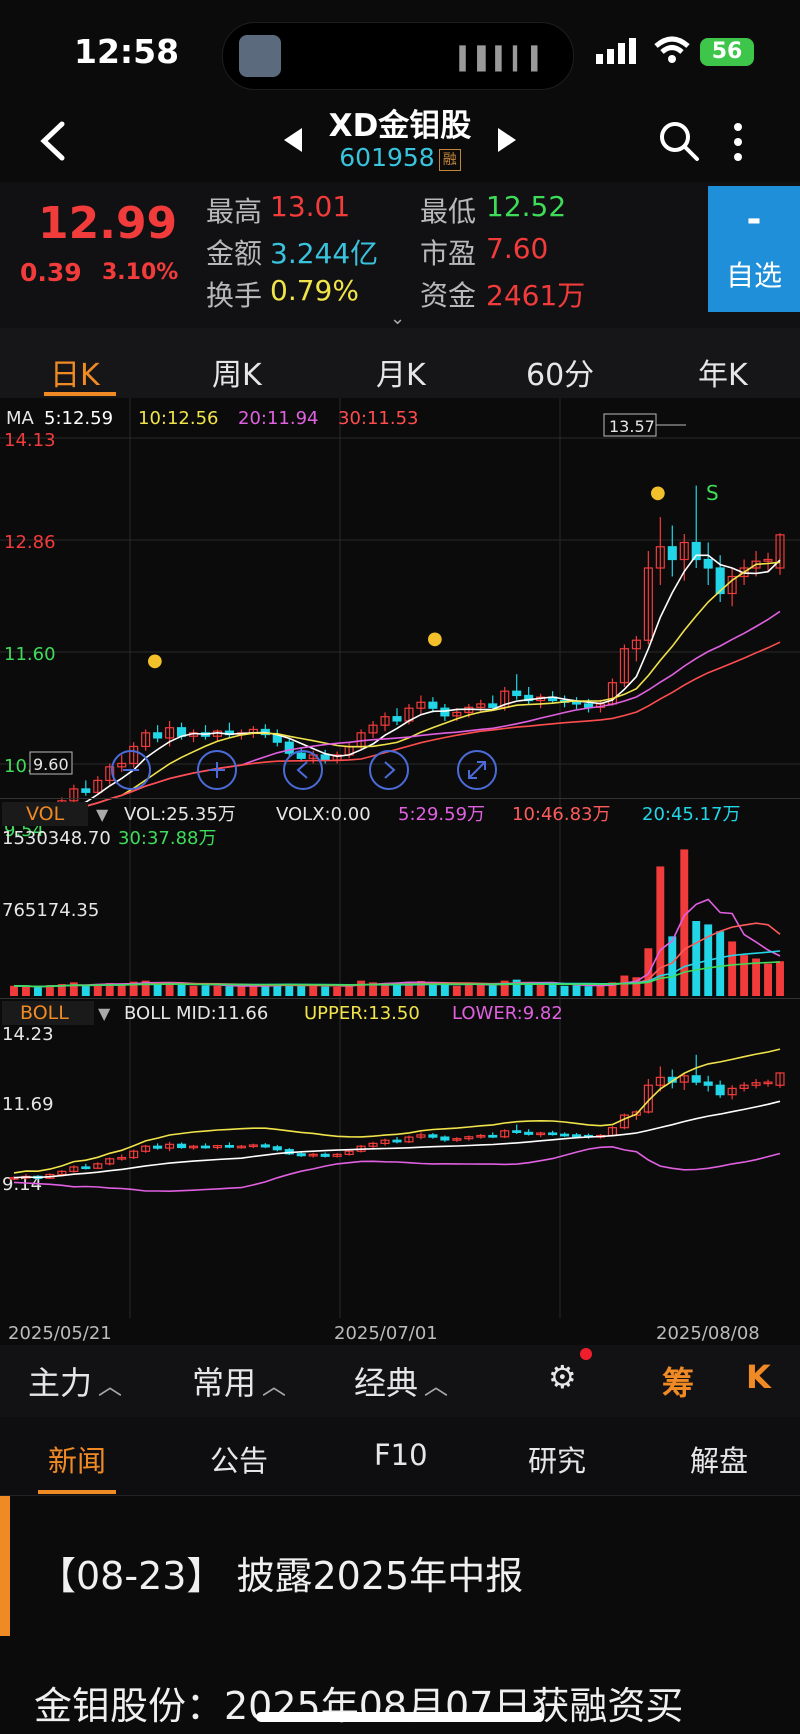  What do you see at coordinates (401, 1455) in the screenshot?
I see `tab-f10: F10` at bounding box center [401, 1455].